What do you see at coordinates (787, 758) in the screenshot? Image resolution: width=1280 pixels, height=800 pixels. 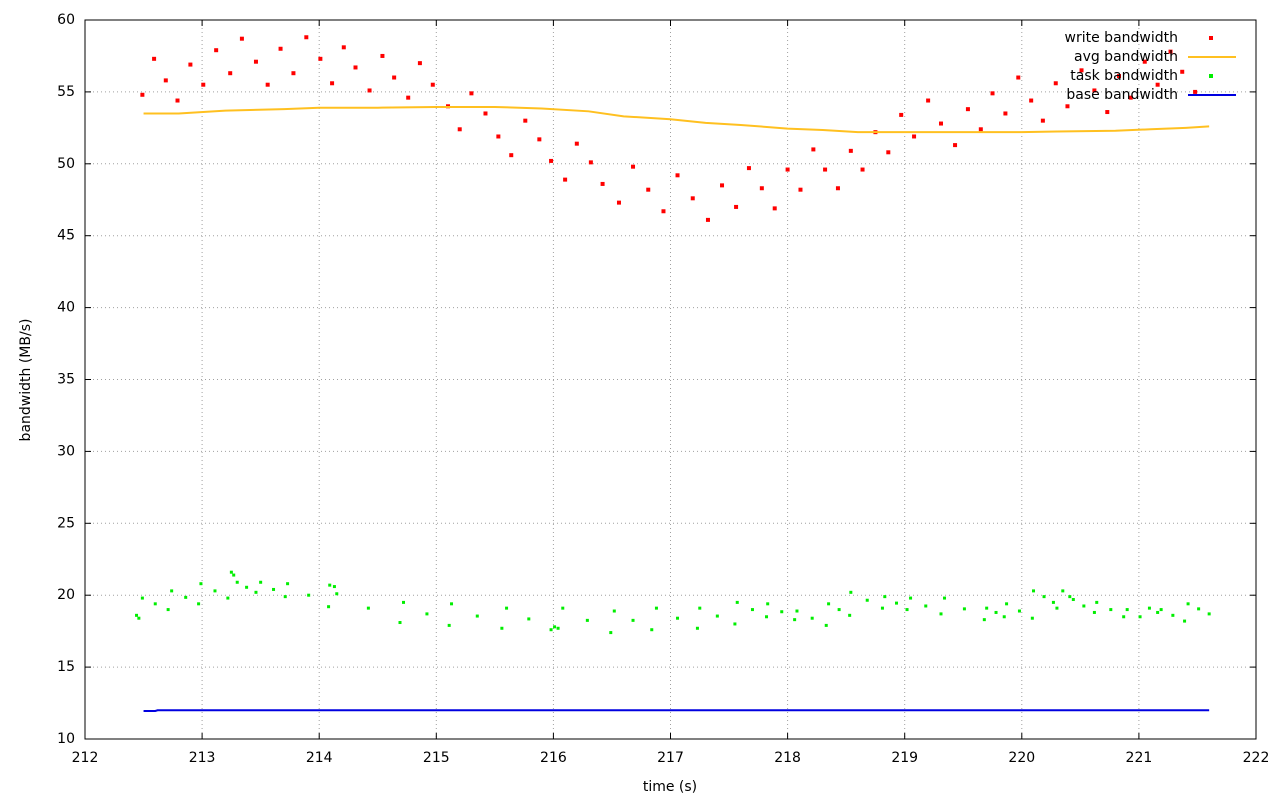 I see `x-tick-label: 218` at bounding box center [787, 758].